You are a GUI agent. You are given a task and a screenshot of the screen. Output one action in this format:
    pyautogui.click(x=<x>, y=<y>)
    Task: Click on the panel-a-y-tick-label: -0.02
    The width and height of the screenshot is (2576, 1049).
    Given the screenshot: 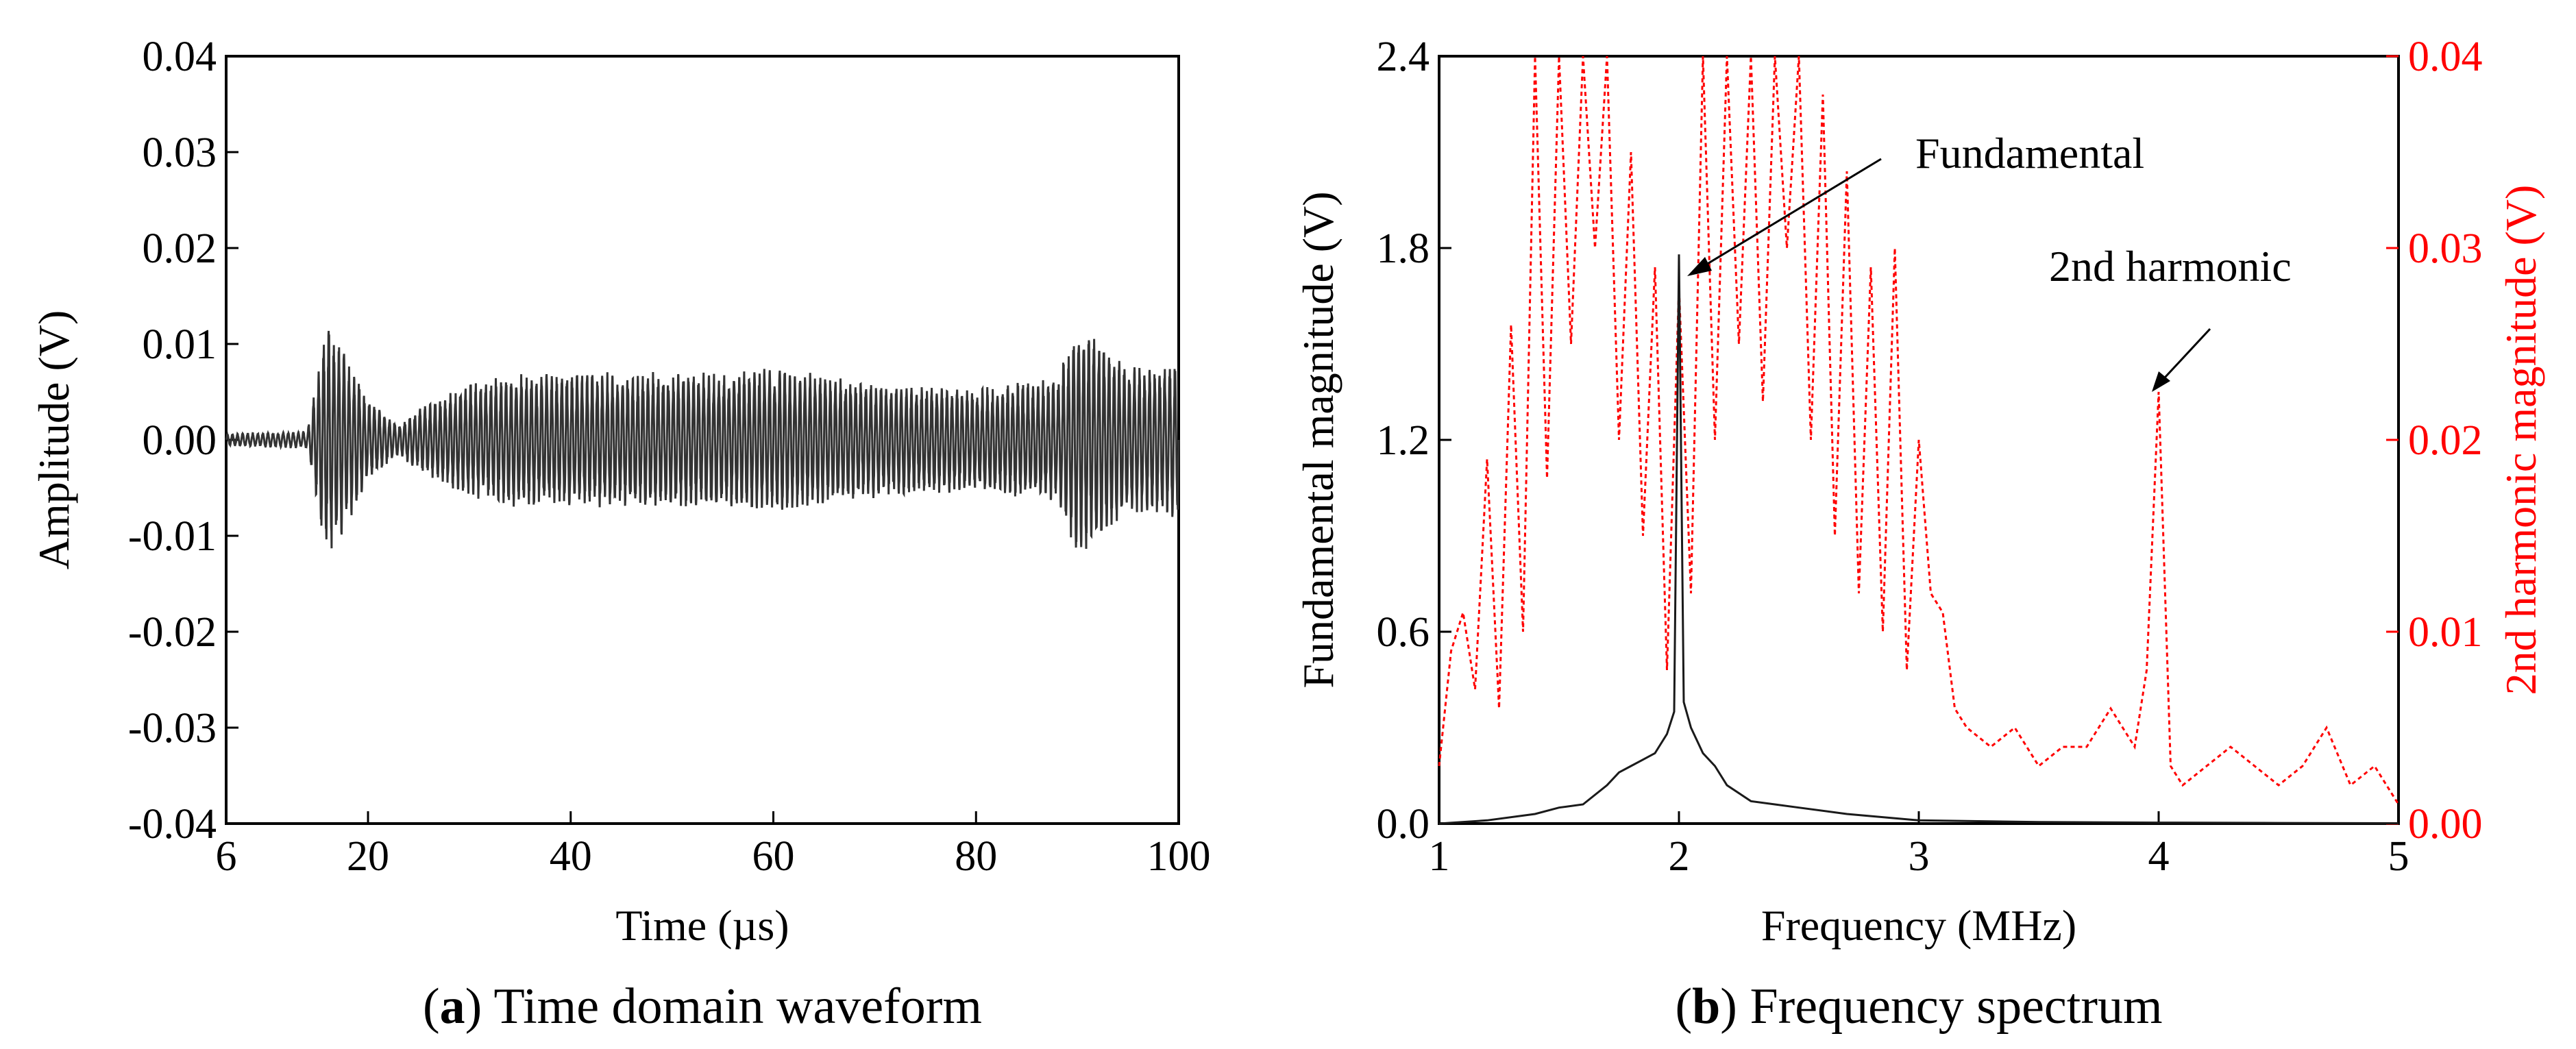 What is the action you would take?
    pyautogui.click(x=173, y=632)
    